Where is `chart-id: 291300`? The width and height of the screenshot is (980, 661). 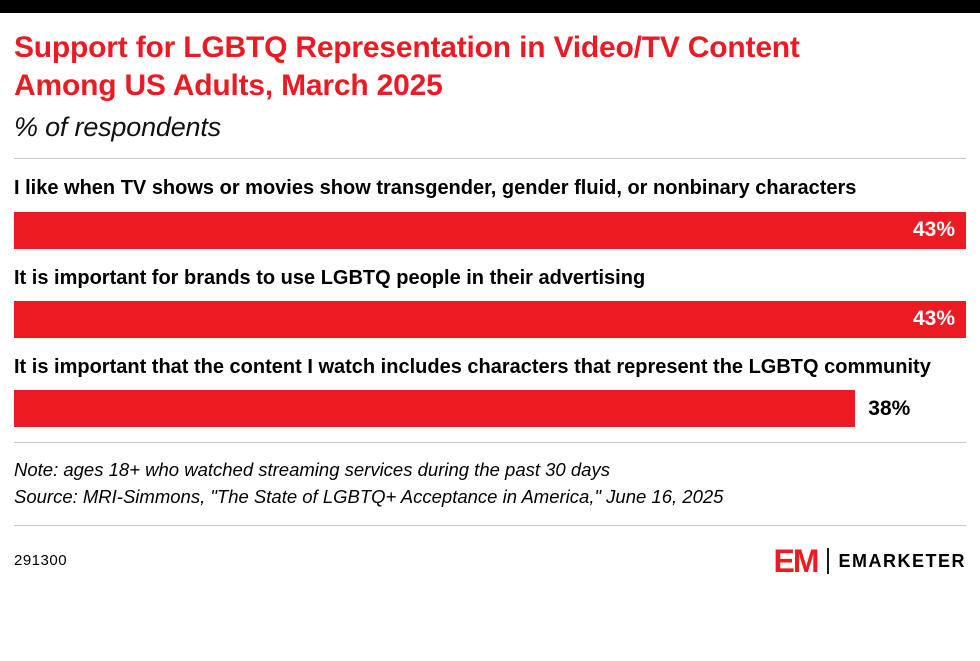
chart-id: 291300 is located at coordinates (41, 561).